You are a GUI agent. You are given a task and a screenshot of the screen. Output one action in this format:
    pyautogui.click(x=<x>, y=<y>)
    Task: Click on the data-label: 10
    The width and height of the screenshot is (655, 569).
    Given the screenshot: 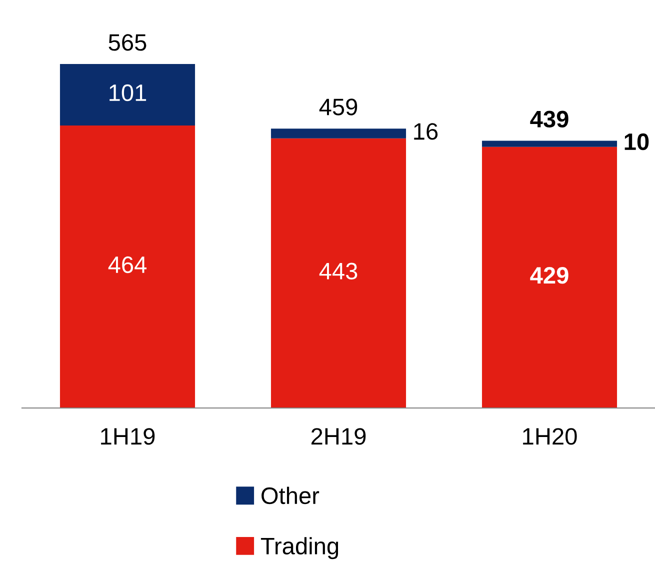 What is the action you would take?
    pyautogui.click(x=636, y=141)
    